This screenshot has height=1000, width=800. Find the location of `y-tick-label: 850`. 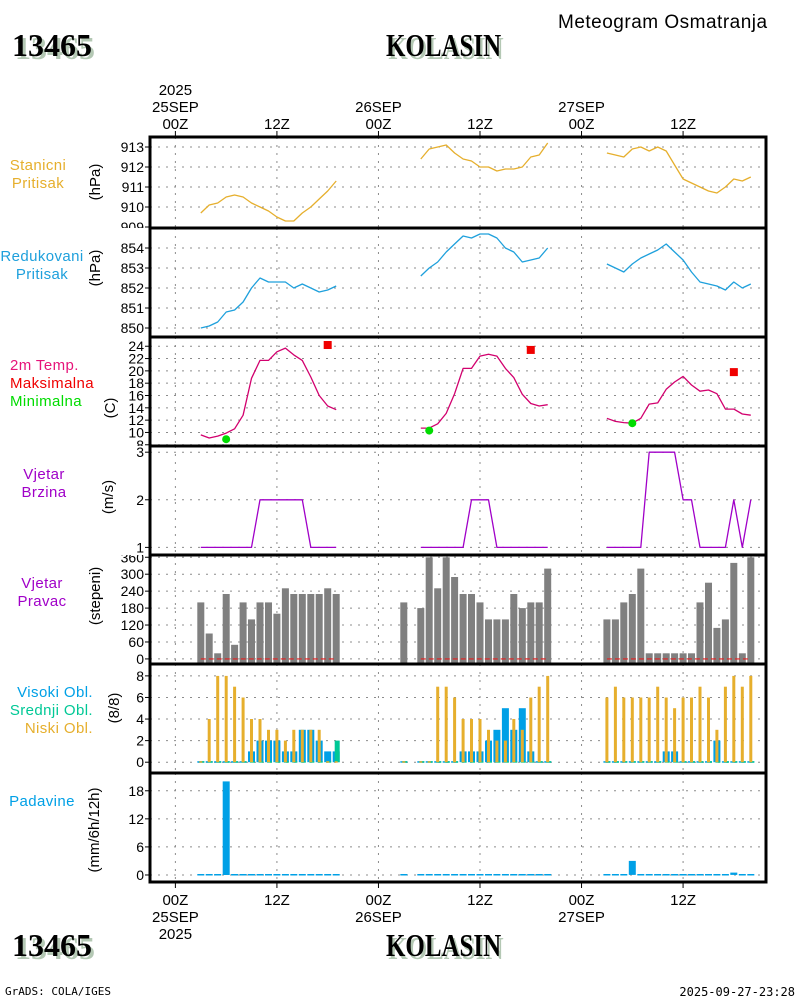

y-tick-label: 850 is located at coordinates (133, 328).